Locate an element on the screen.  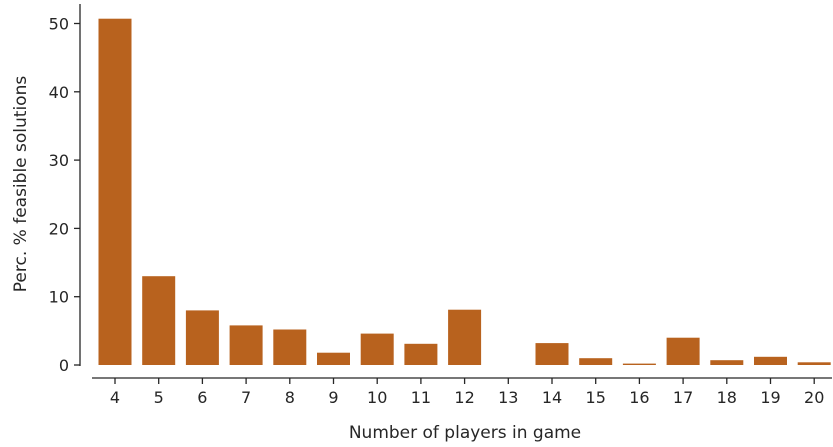
x-tick-label: 8 is located at coordinates (290, 397).